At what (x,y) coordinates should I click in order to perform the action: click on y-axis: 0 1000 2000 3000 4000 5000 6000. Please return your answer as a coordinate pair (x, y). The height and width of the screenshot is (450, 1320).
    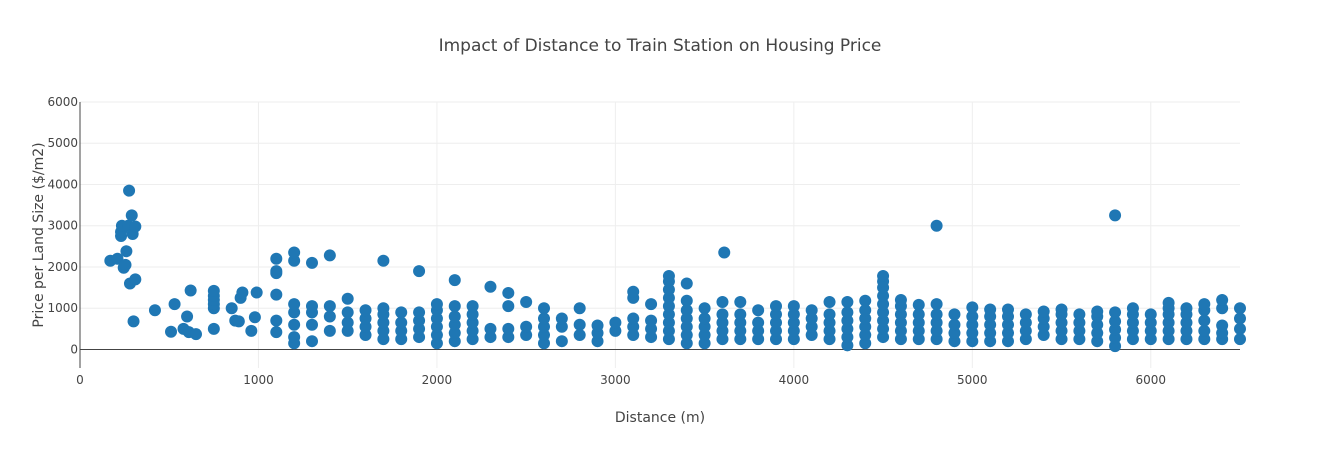
    Looking at the image, I should click on (62, 225).